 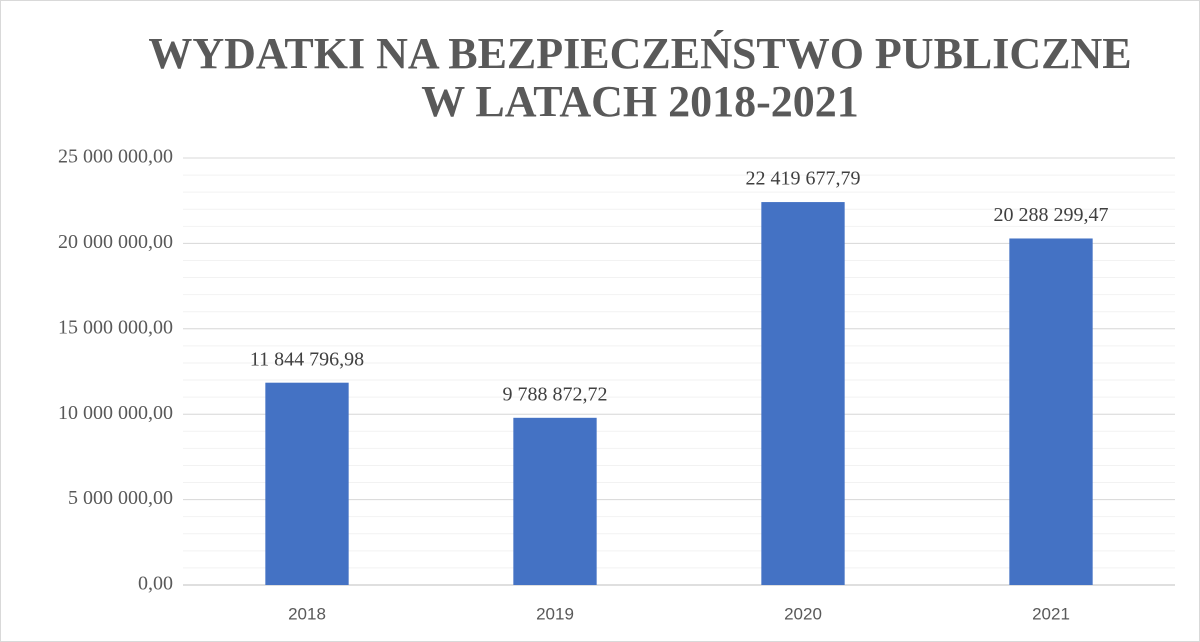 I want to click on data-label: 9 788 872,72, so click(x=555, y=394).